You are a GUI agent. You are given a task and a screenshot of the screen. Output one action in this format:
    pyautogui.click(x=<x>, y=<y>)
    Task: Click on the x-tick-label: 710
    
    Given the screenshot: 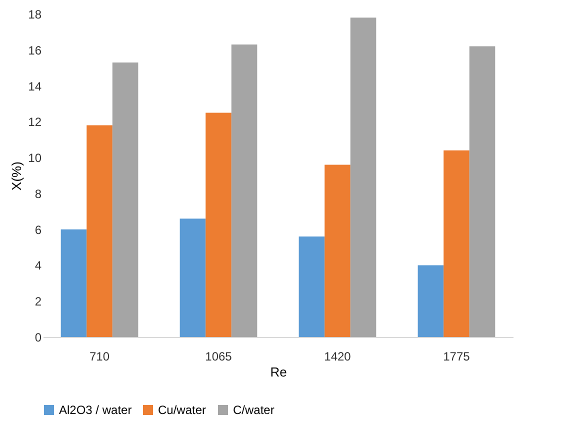 What is the action you would take?
    pyautogui.click(x=100, y=357)
    